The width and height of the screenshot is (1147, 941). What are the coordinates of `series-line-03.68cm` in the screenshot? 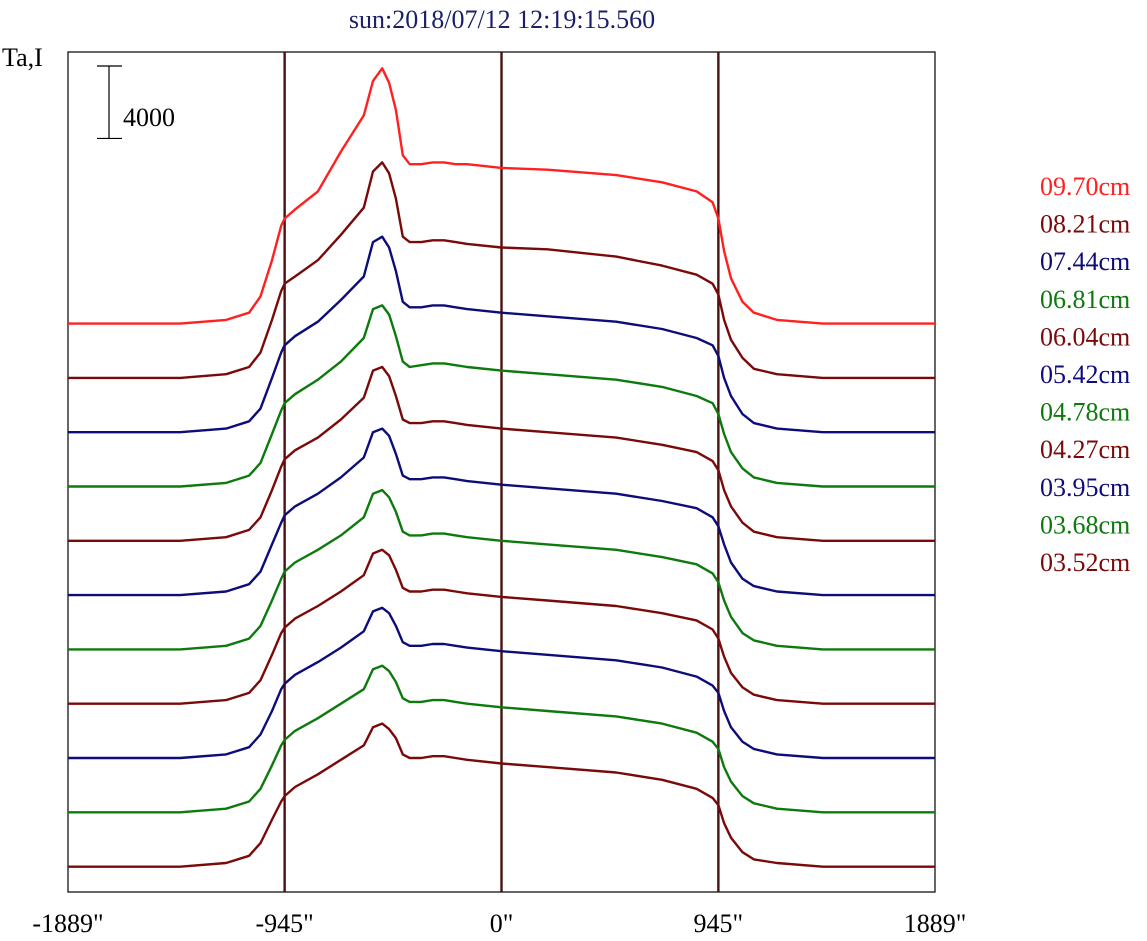 It's located at (501, 739).